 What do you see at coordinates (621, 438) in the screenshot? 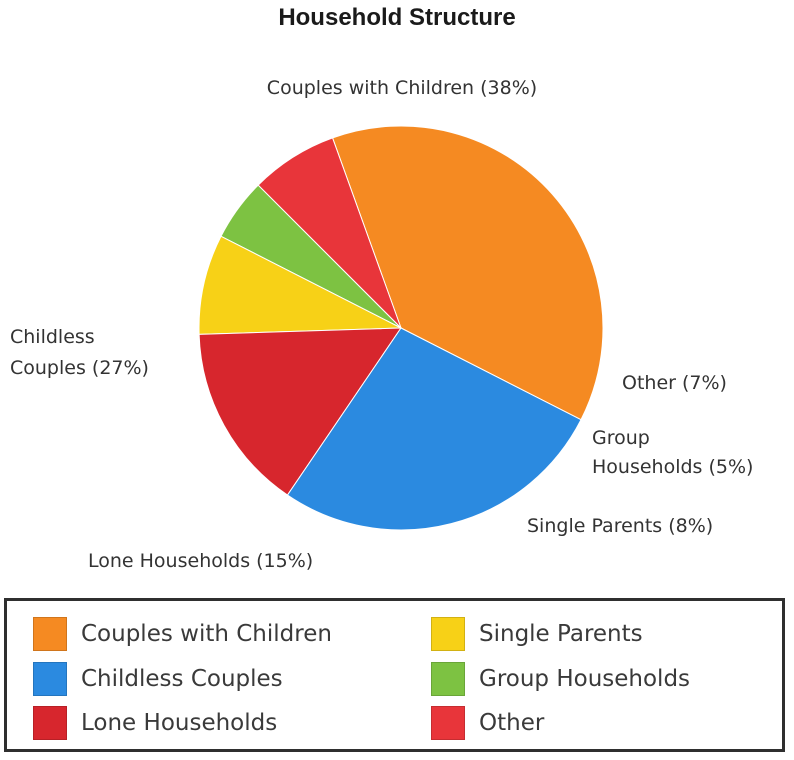
I see `label-group-households-line1: Group` at bounding box center [621, 438].